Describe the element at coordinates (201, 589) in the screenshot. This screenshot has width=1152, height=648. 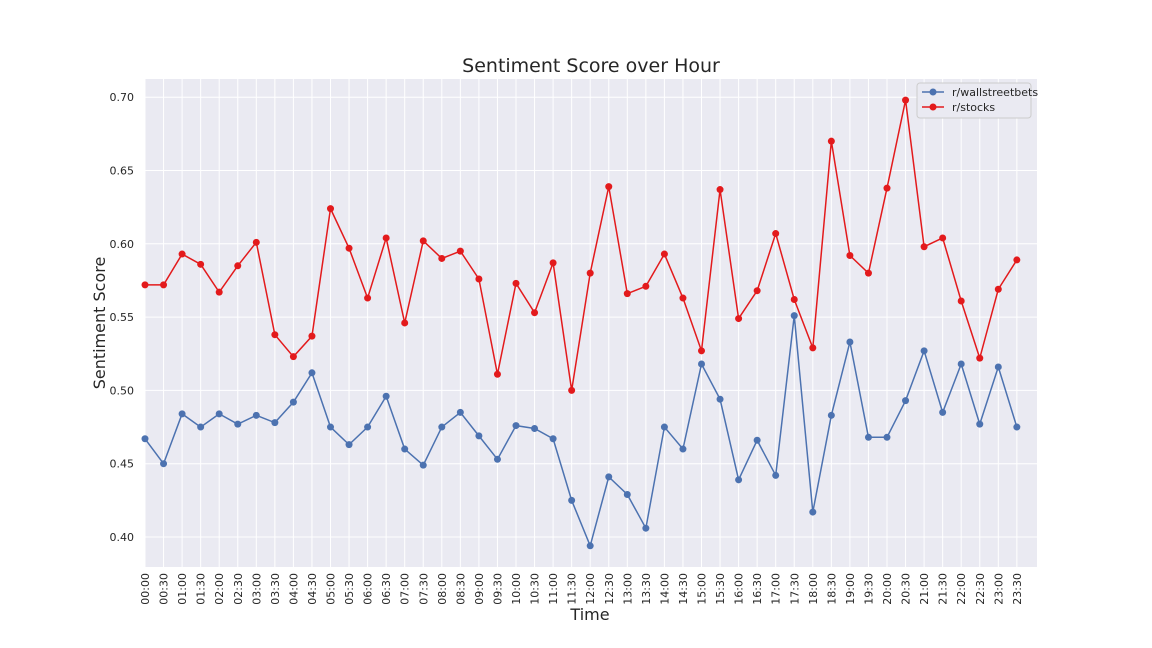
I see `x-tick-label: 01:30` at that location.